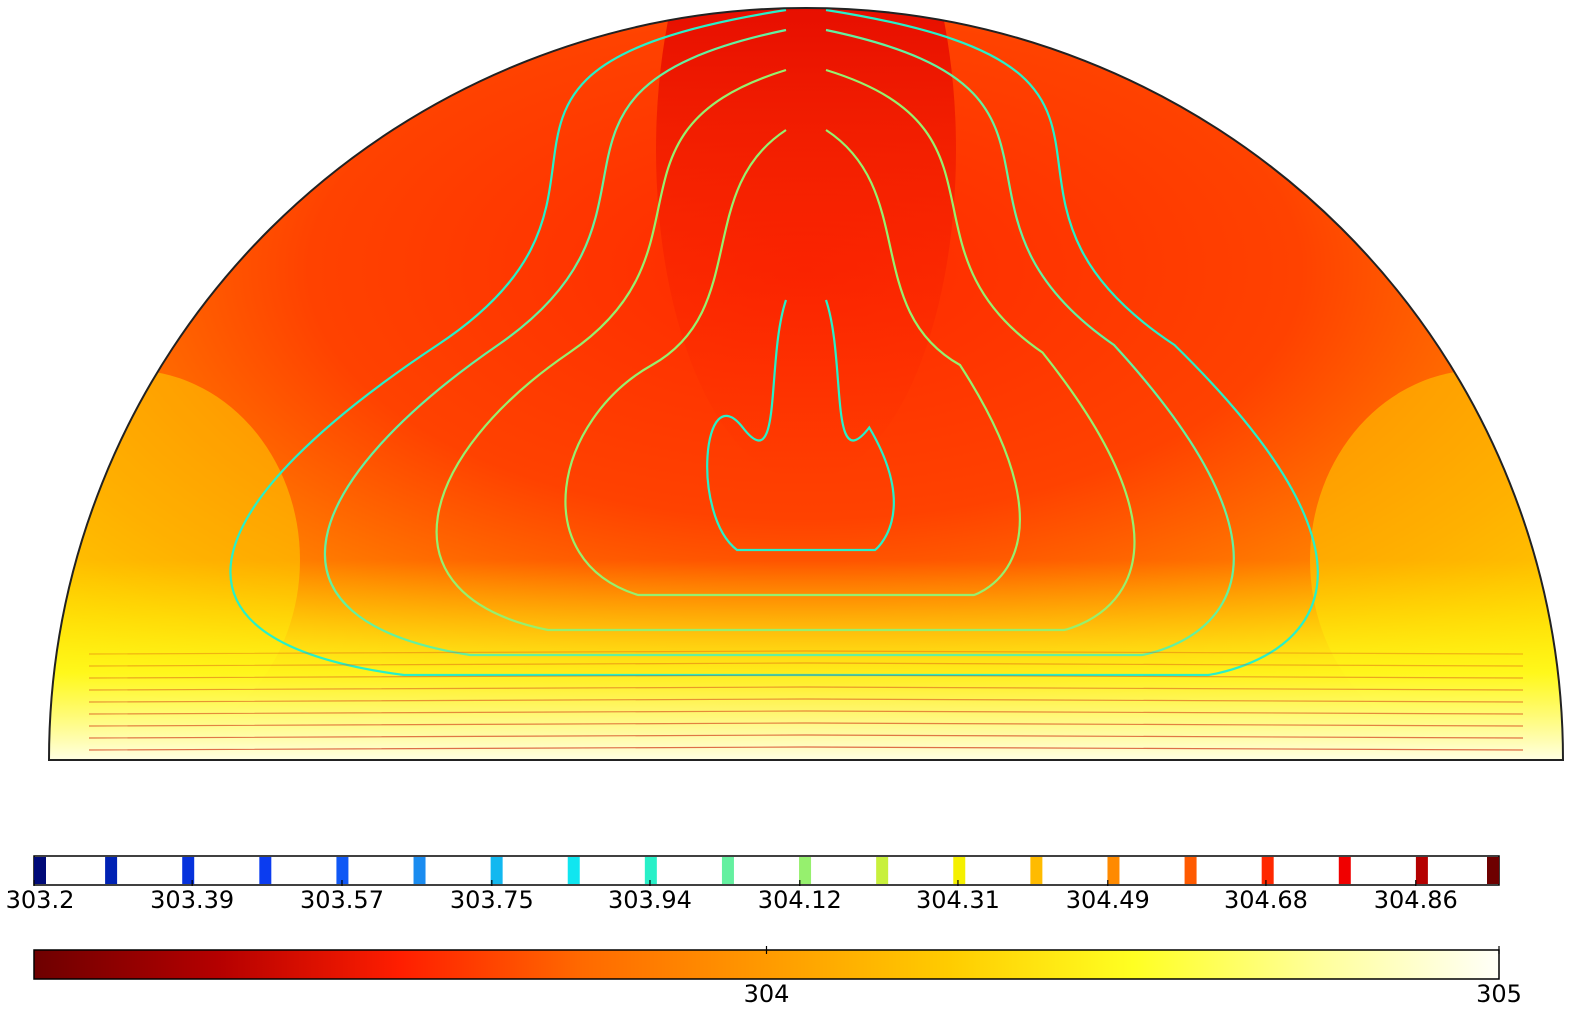 This screenshot has width=1575, height=1013. Describe the element at coordinates (1416, 900) in the screenshot. I see `contour-tick-label: 304.86` at that location.